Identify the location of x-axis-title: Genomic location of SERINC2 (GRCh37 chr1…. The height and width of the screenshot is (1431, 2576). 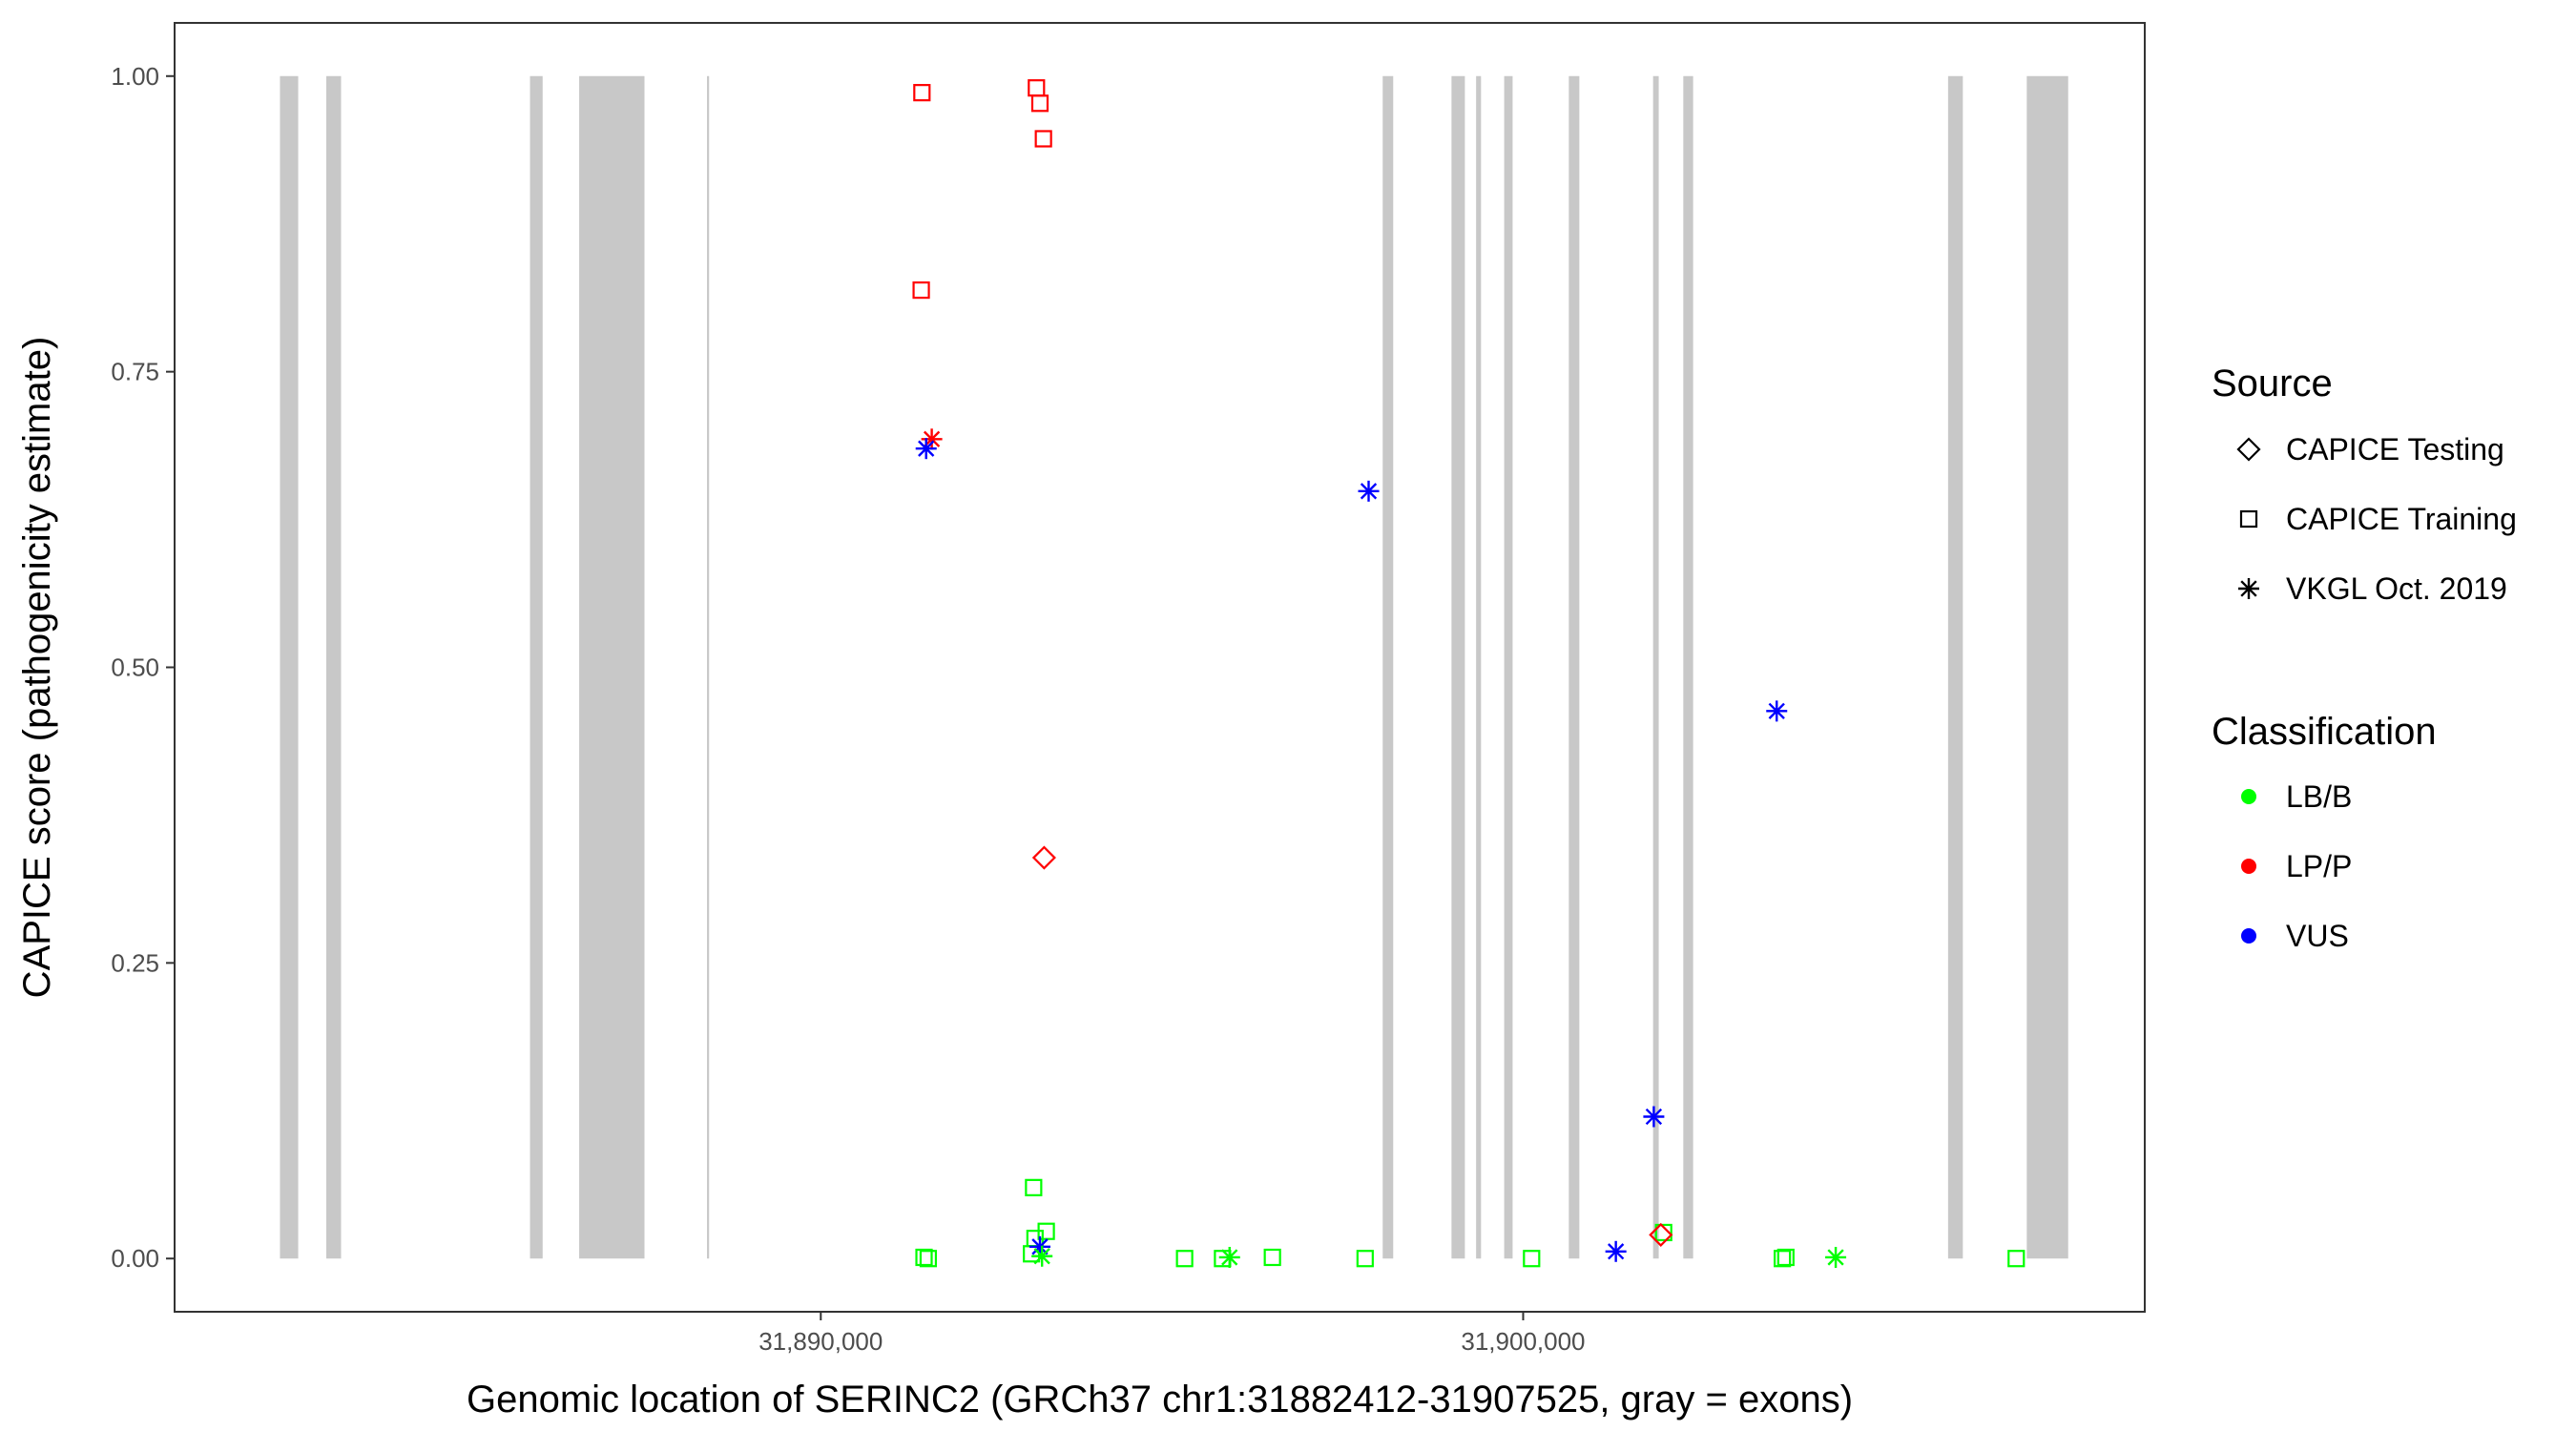
(1160, 1400).